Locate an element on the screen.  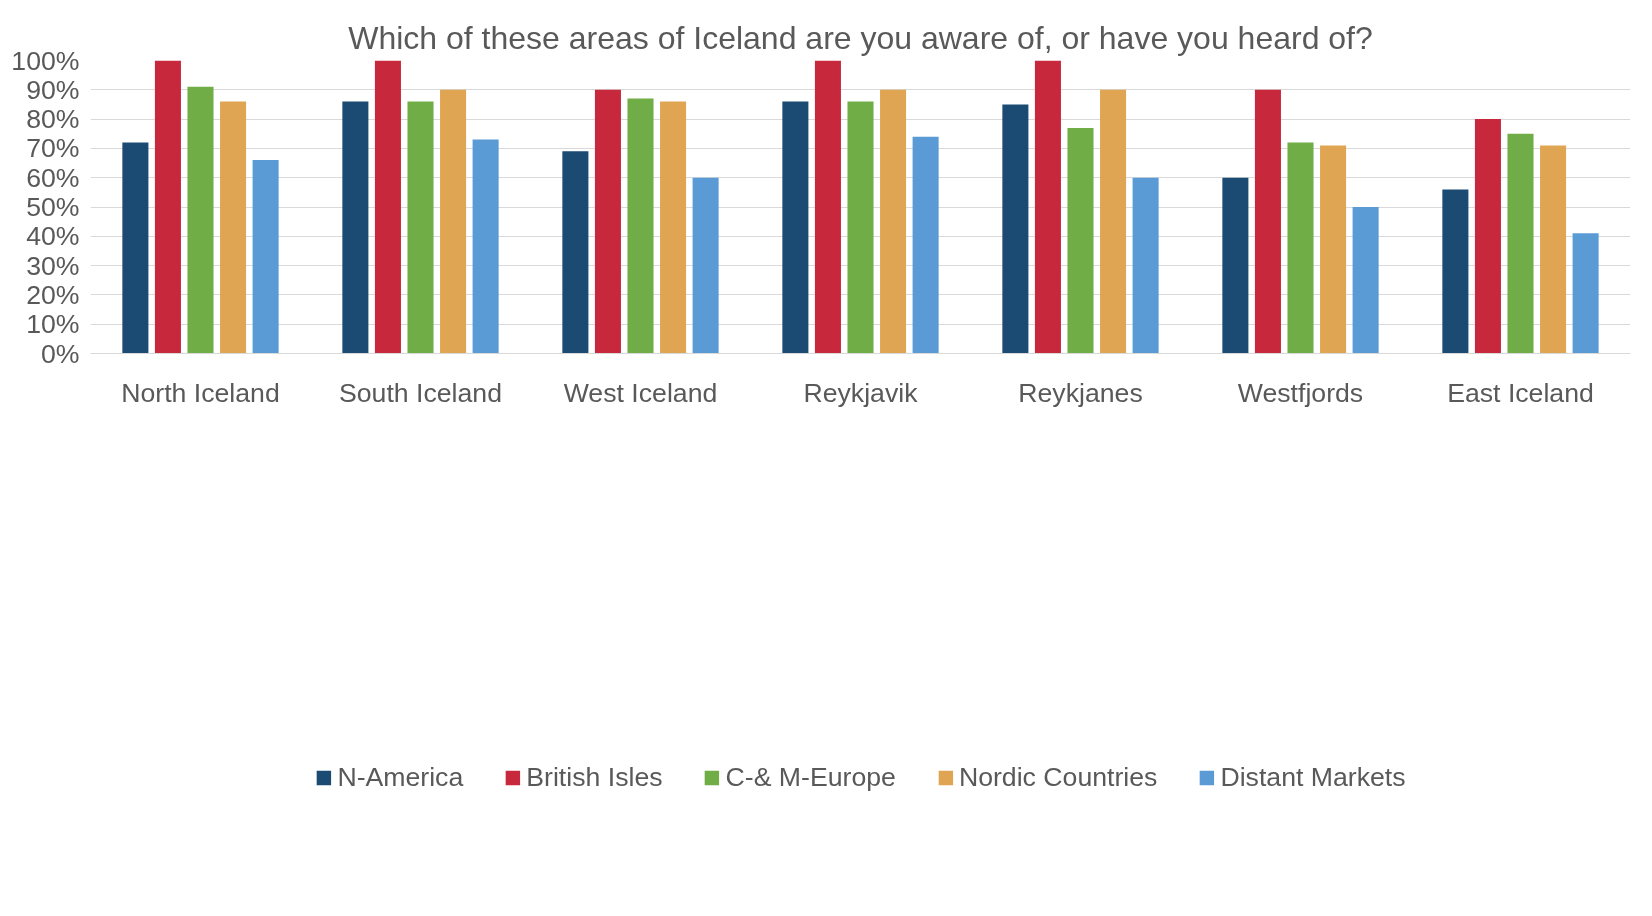
x-tick-label: East Iceland is located at coordinates (1520, 392).